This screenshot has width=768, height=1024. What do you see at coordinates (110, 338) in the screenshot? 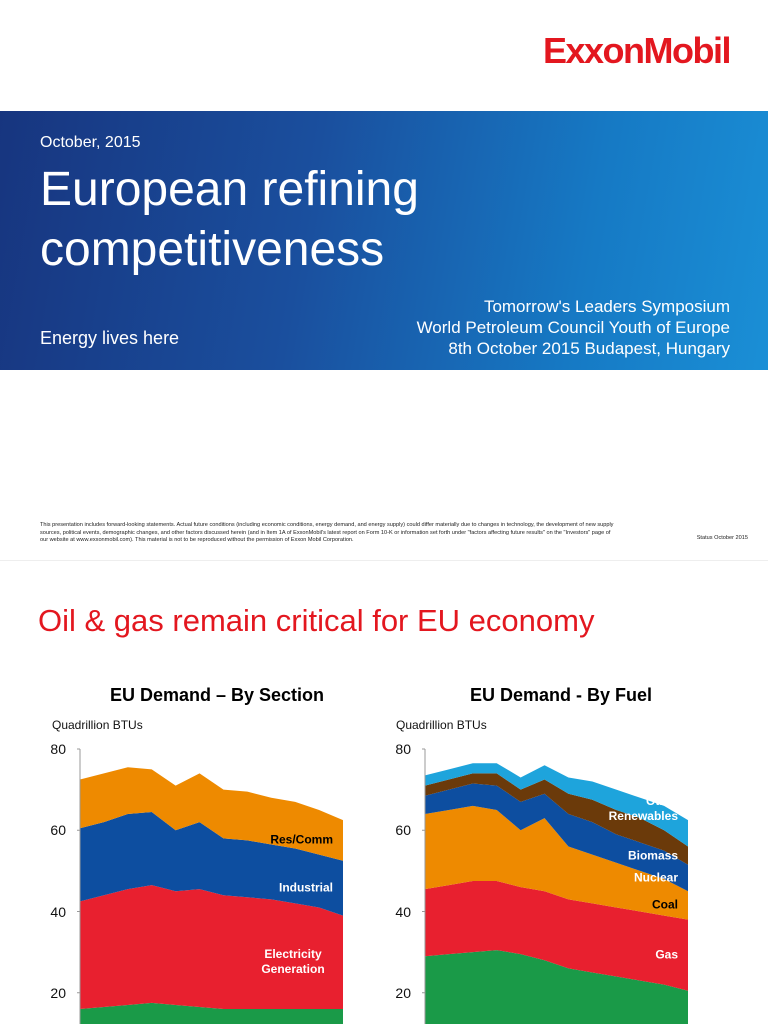
I see `tagline: Energy lives here` at bounding box center [110, 338].